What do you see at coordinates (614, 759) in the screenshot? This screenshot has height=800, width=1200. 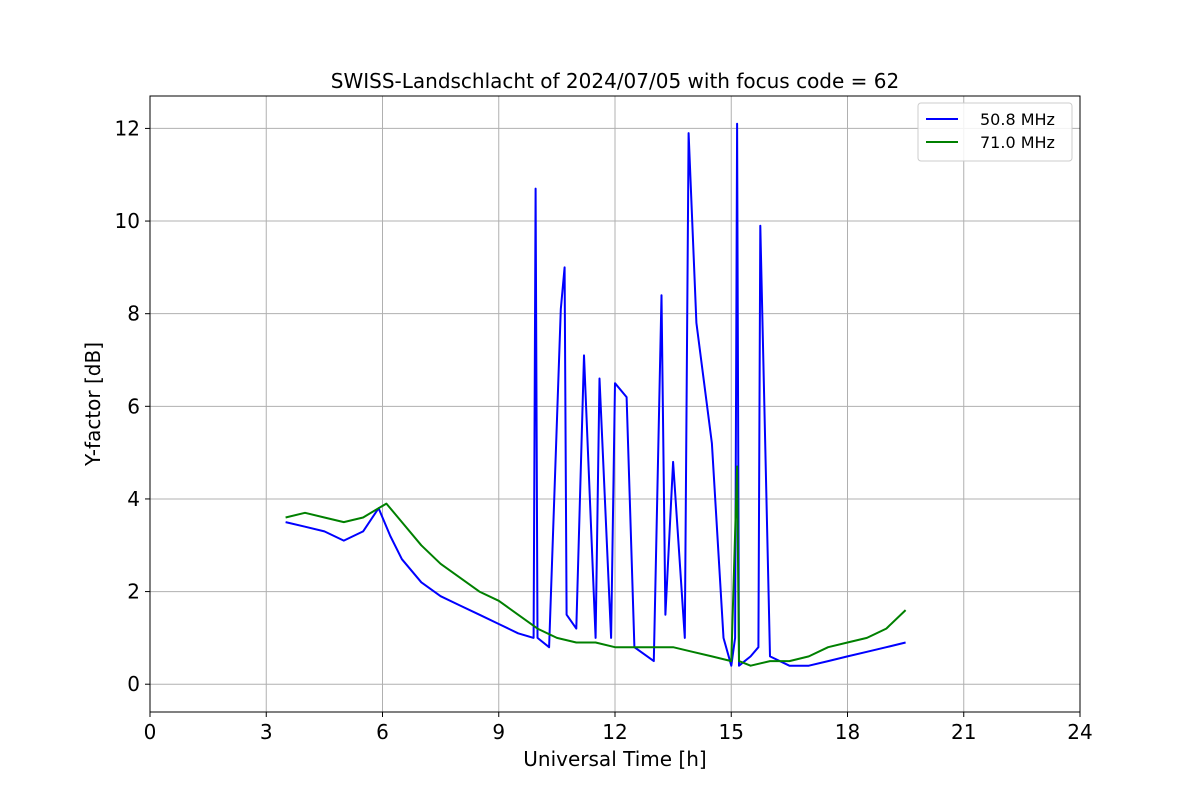 I see `x-axis-label: Universal Time [h]` at bounding box center [614, 759].